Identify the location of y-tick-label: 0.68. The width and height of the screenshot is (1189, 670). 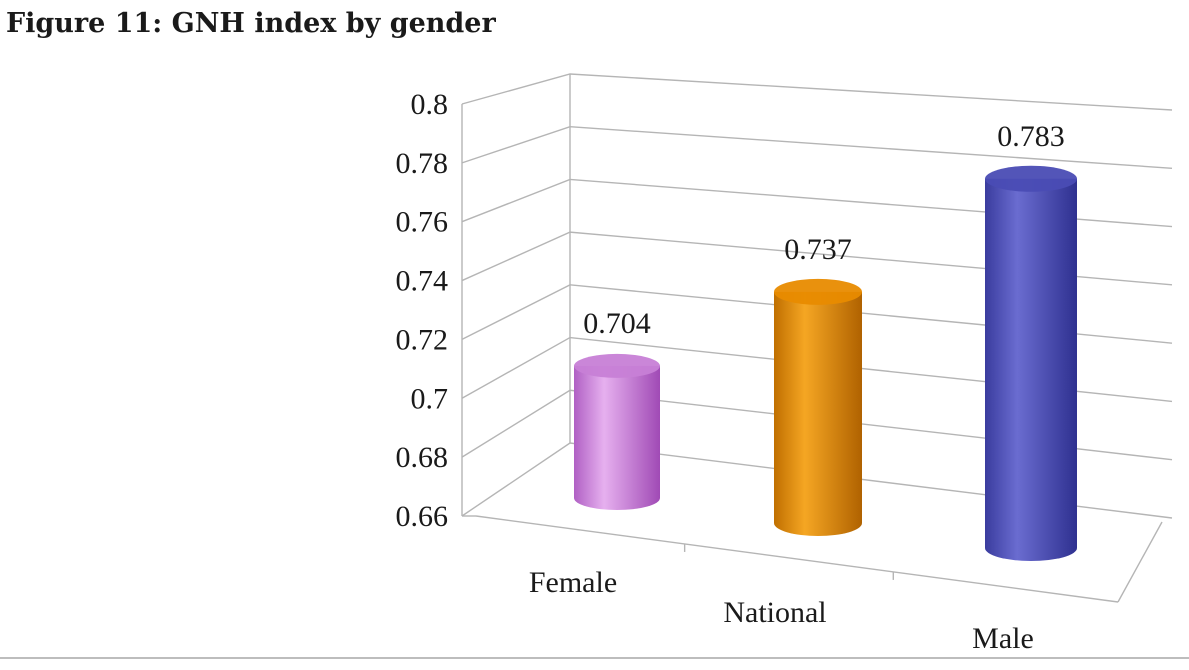
(422, 457).